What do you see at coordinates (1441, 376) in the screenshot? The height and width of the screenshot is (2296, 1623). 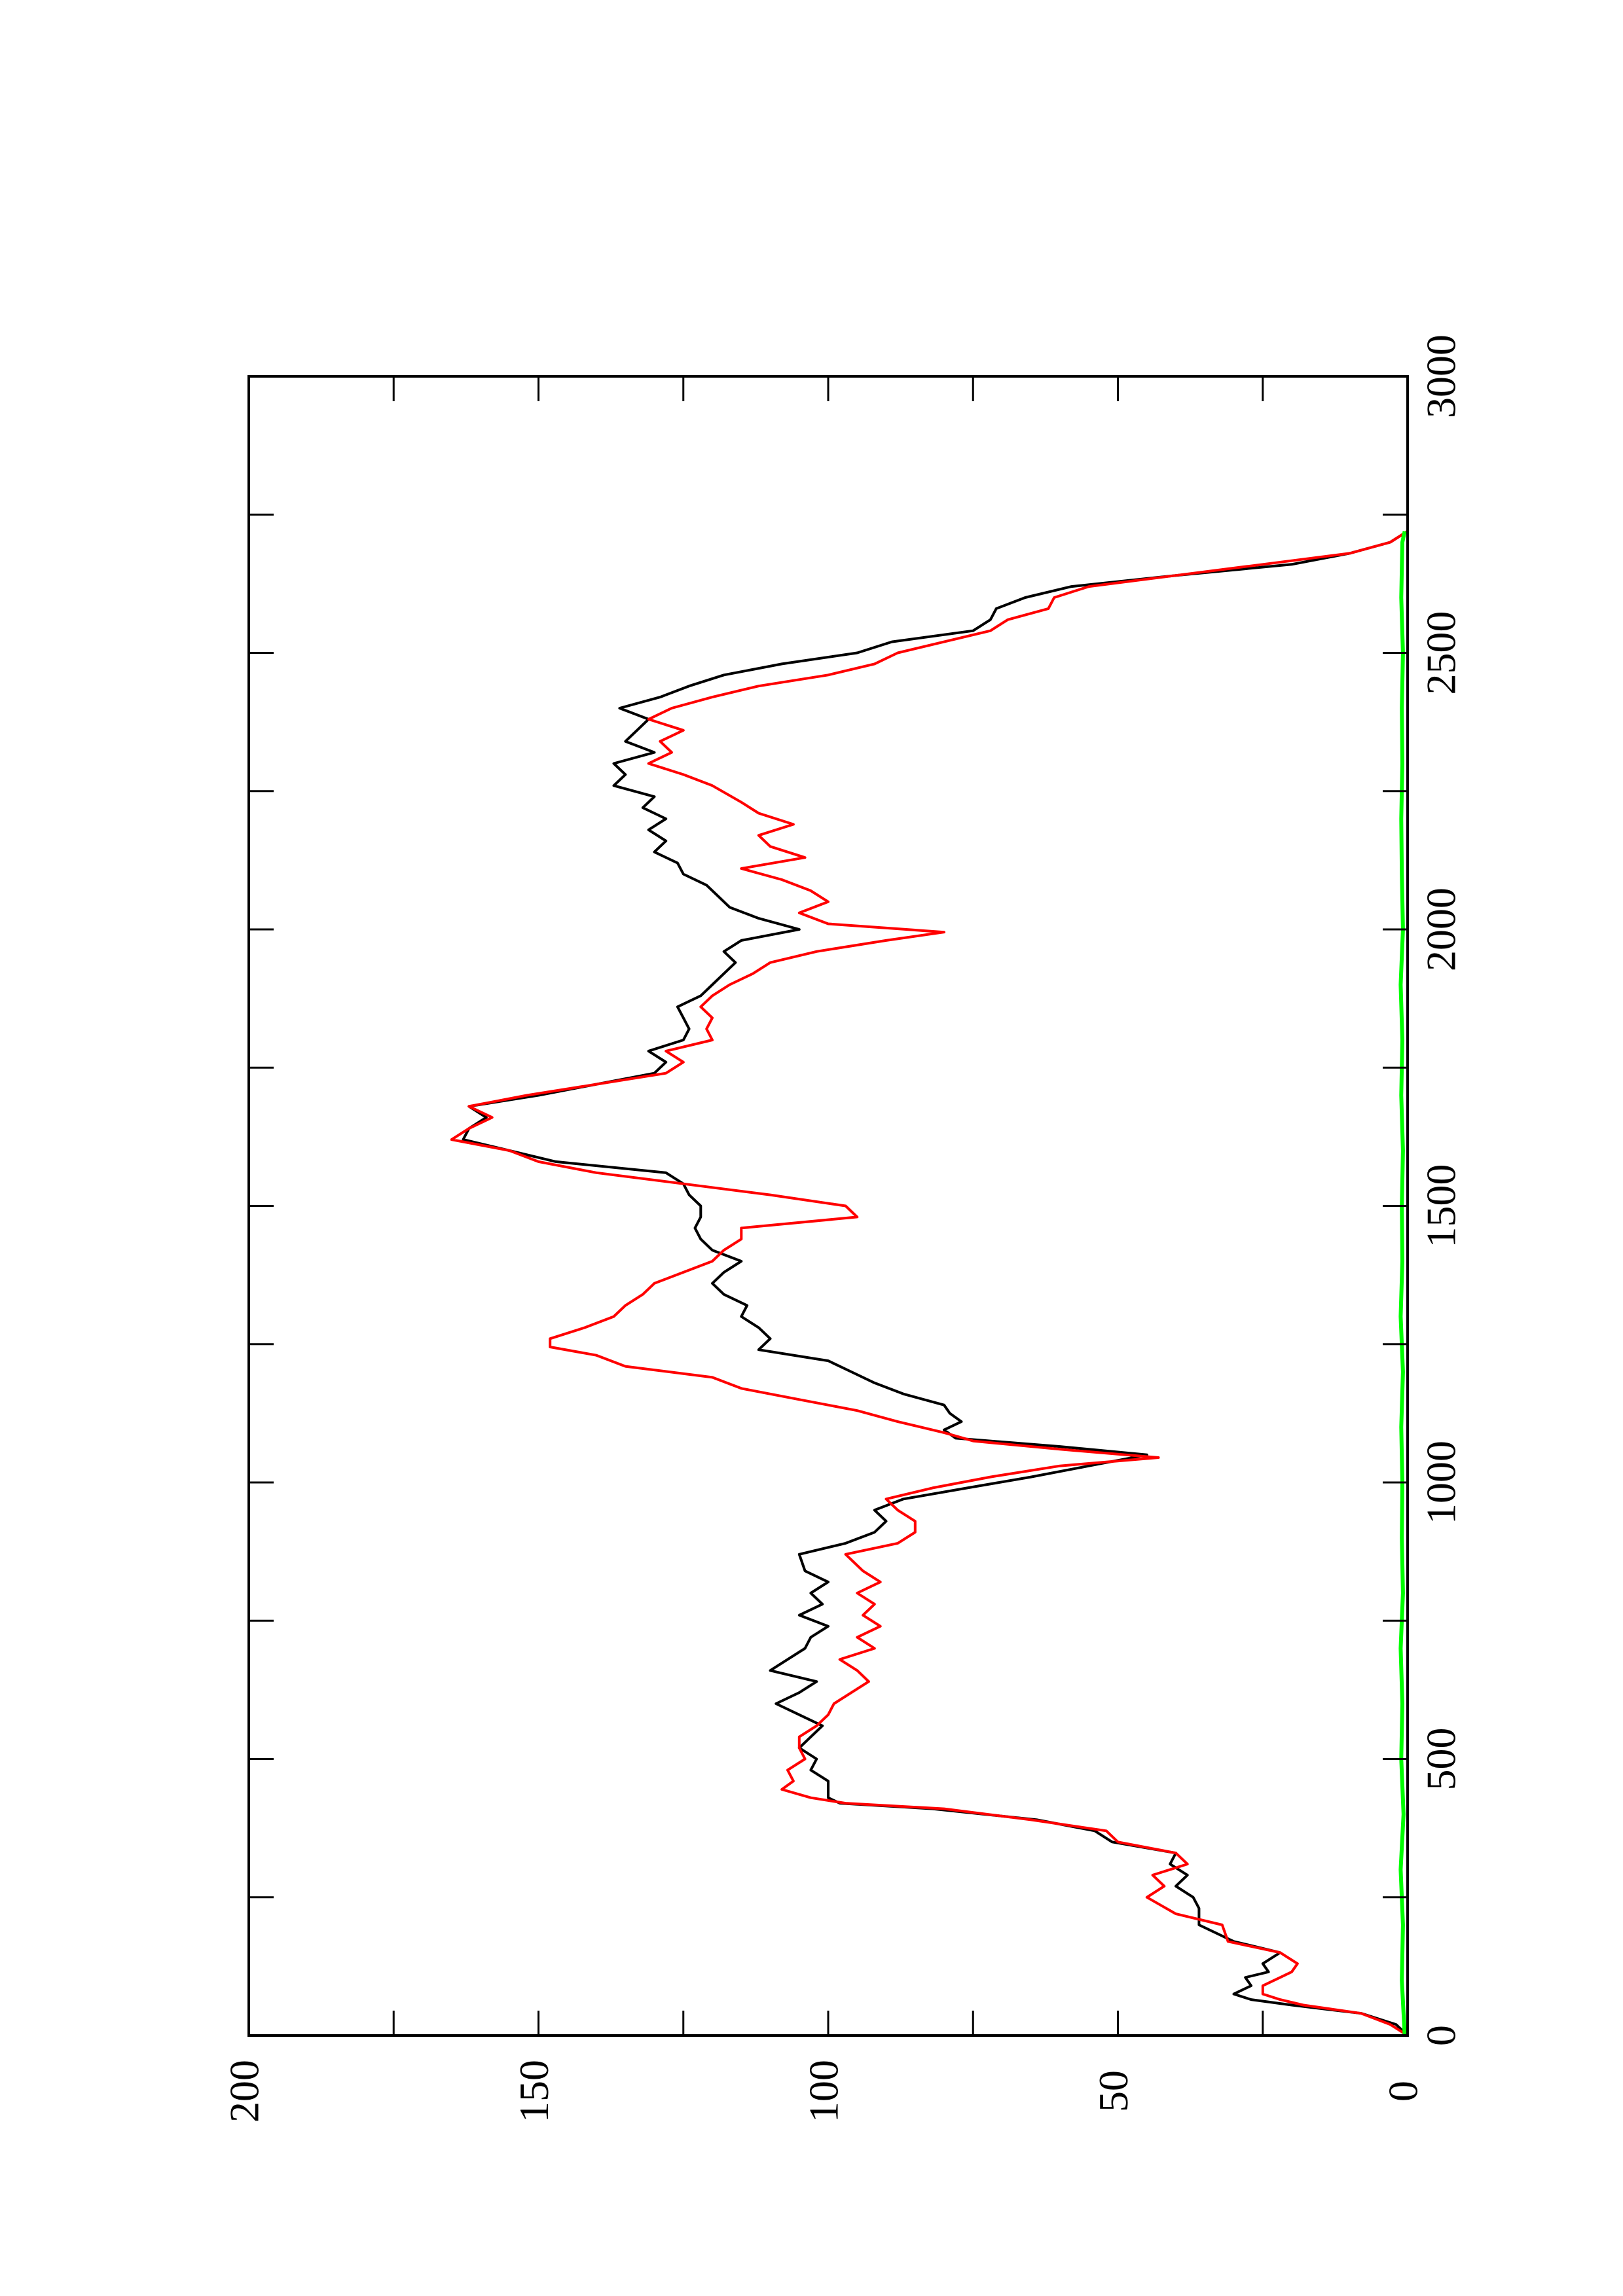 I see `x-tick-label: 3000` at bounding box center [1441, 376].